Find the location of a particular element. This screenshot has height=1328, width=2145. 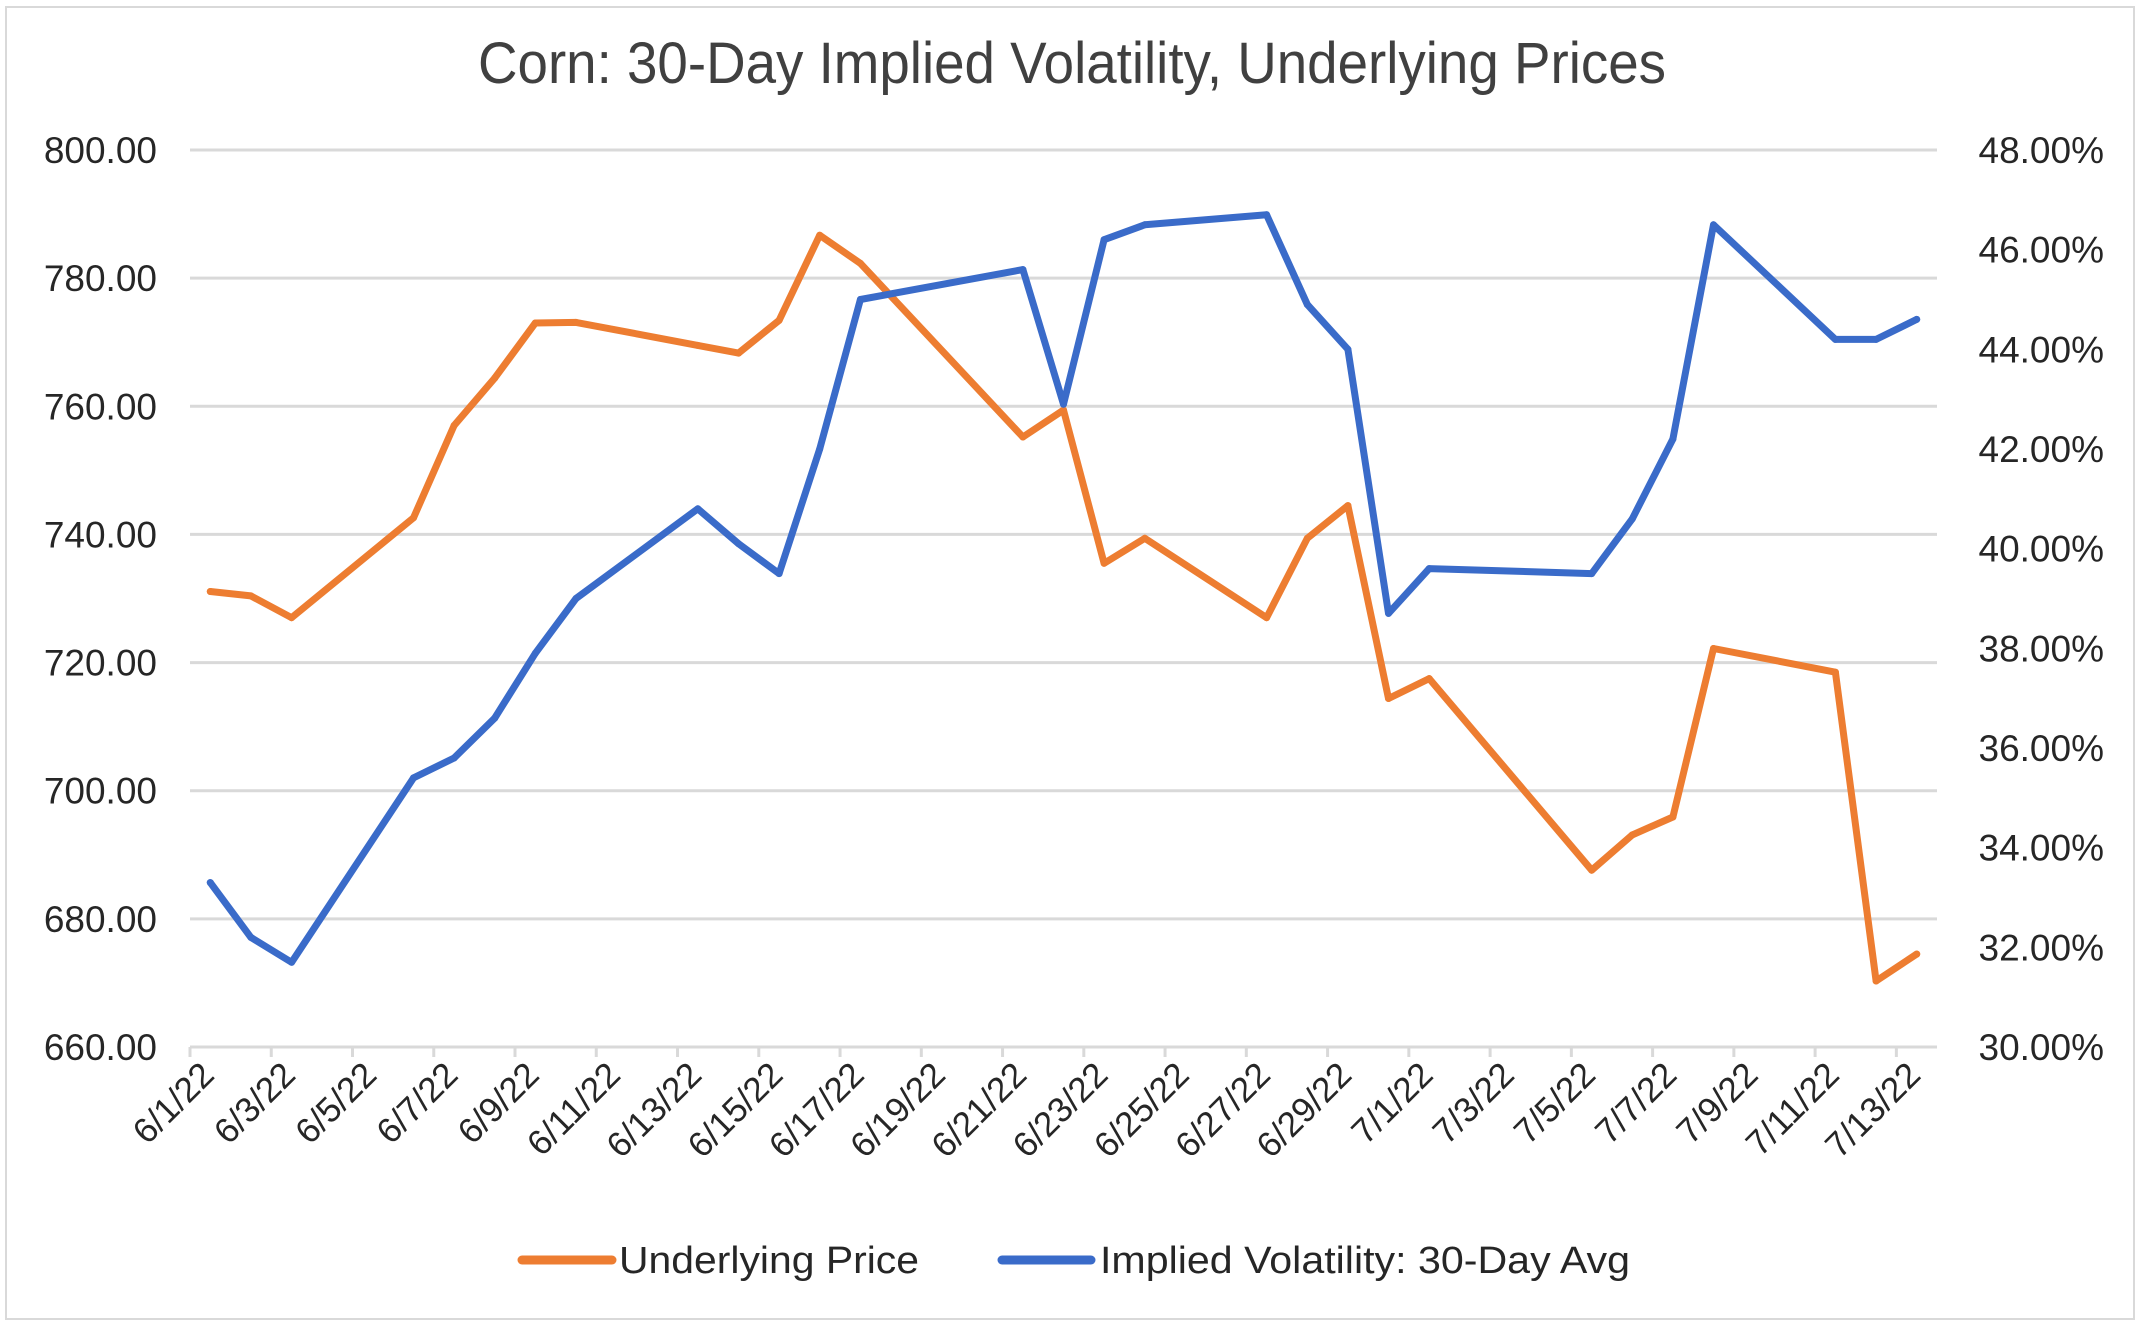

x-tick-label: 6/1/22 is located at coordinates (173, 1103).